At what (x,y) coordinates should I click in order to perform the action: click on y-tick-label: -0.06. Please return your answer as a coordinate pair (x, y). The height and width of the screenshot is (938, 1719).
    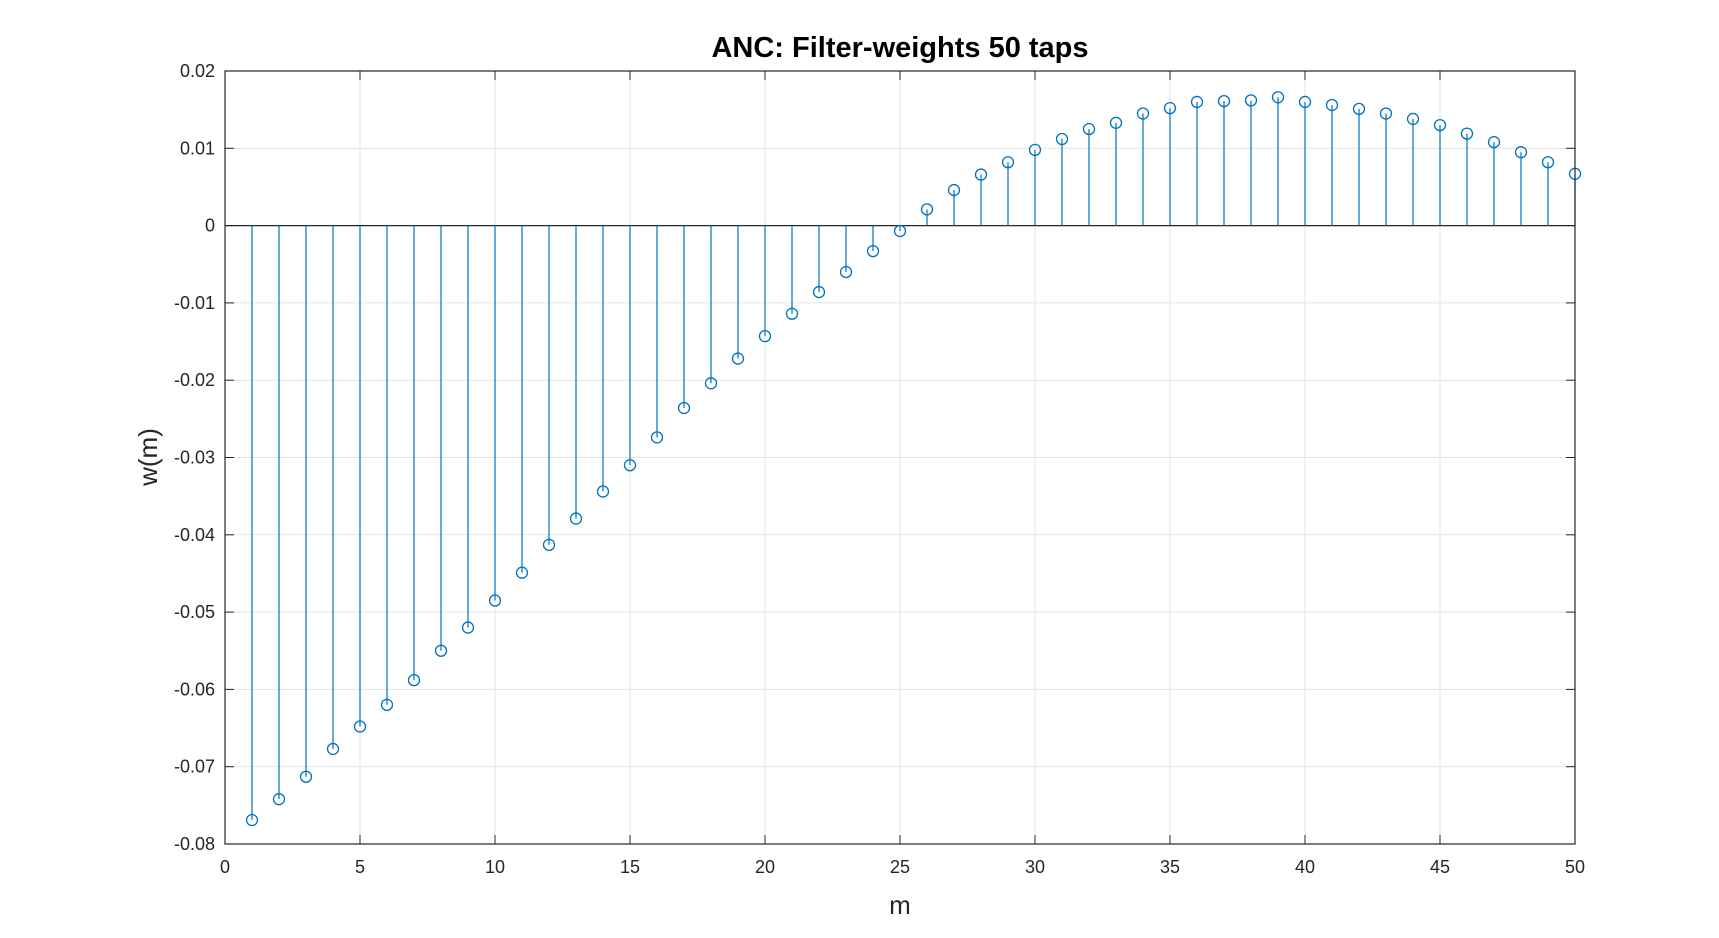
    Looking at the image, I should click on (194, 689).